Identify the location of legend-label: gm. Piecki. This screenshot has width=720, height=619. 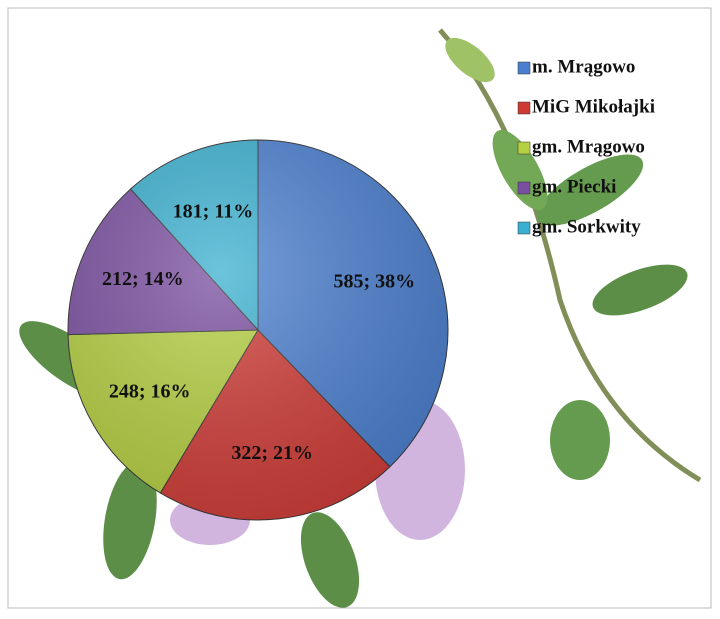
(574, 186).